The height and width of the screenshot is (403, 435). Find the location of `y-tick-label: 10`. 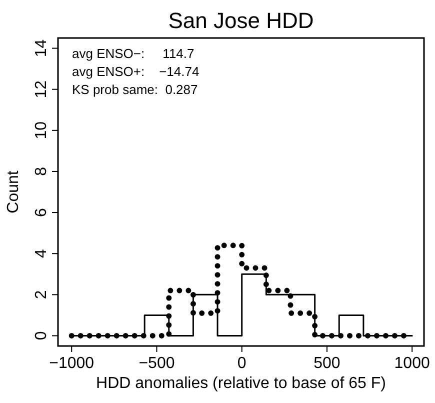

y-tick-label: 10 is located at coordinates (41, 130).